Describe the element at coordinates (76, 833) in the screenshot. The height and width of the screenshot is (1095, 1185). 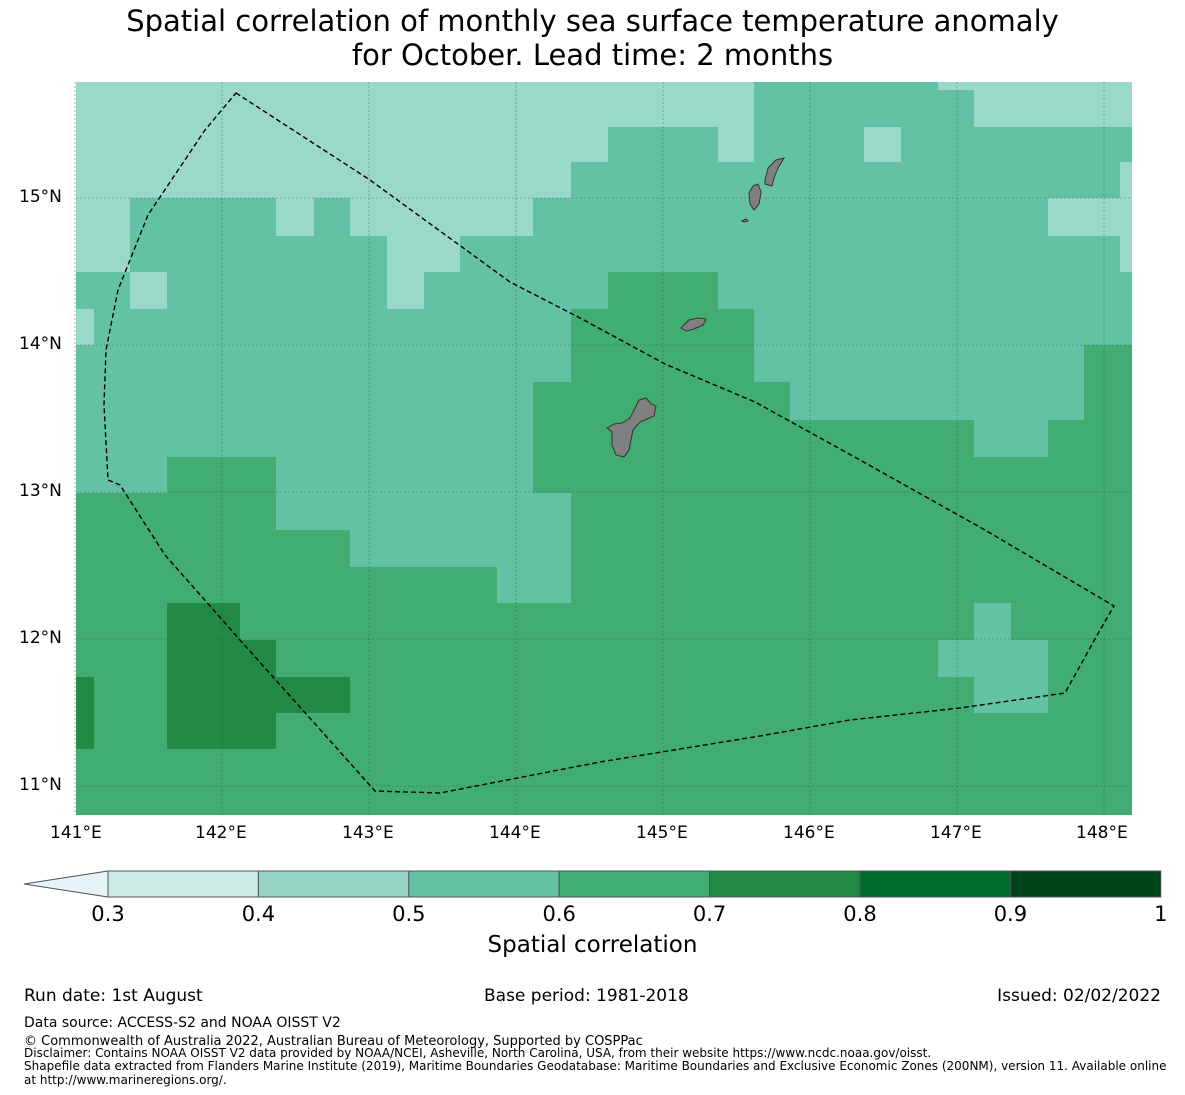
I see `x-tick-label: 141°E` at that location.